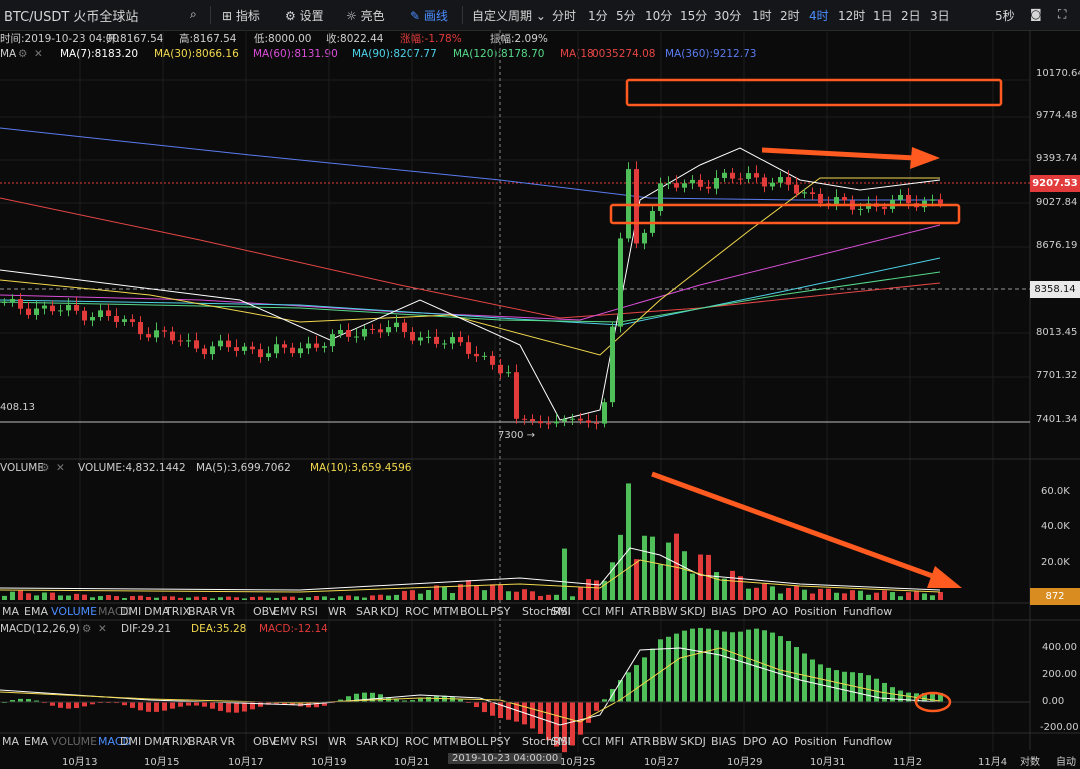  Describe the element at coordinates (940, 16) in the screenshot. I see `period-tab: 3日` at that location.